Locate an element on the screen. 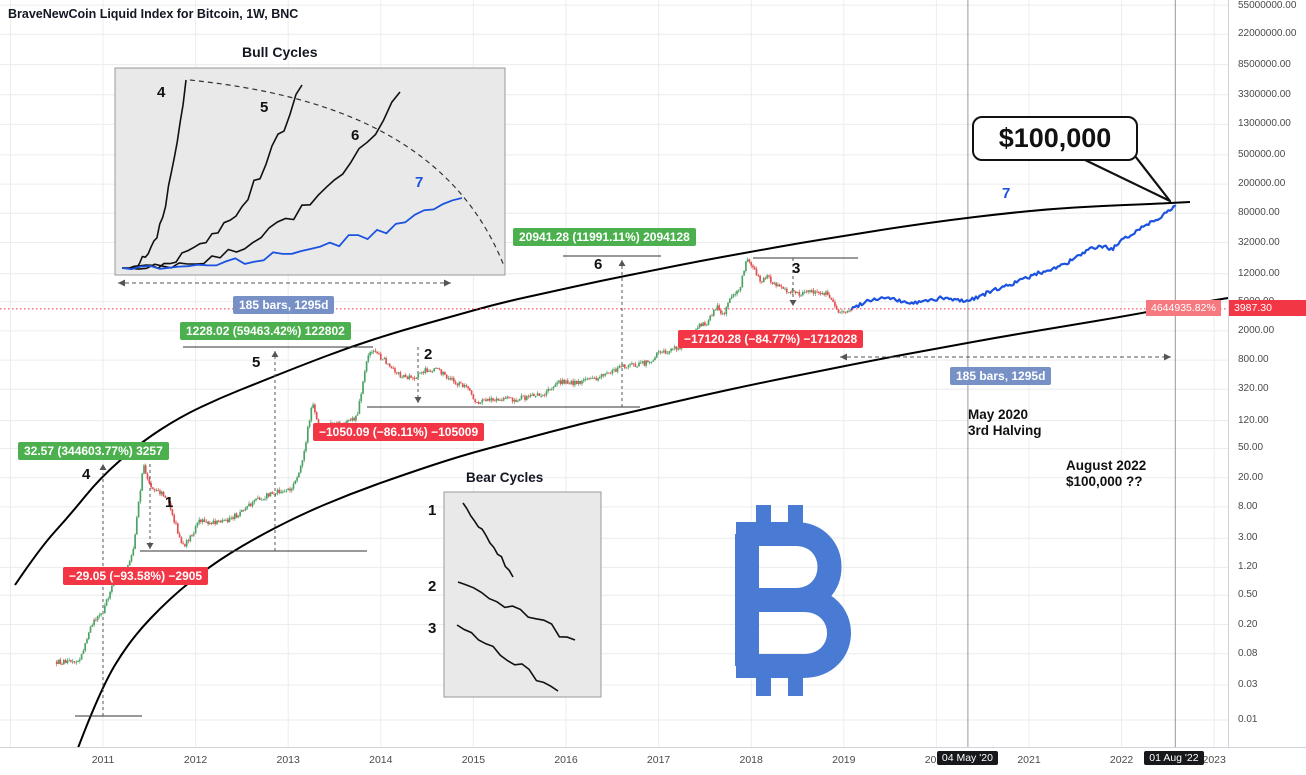  prediction-date-text: August 2022 is located at coordinates (1106, 465).